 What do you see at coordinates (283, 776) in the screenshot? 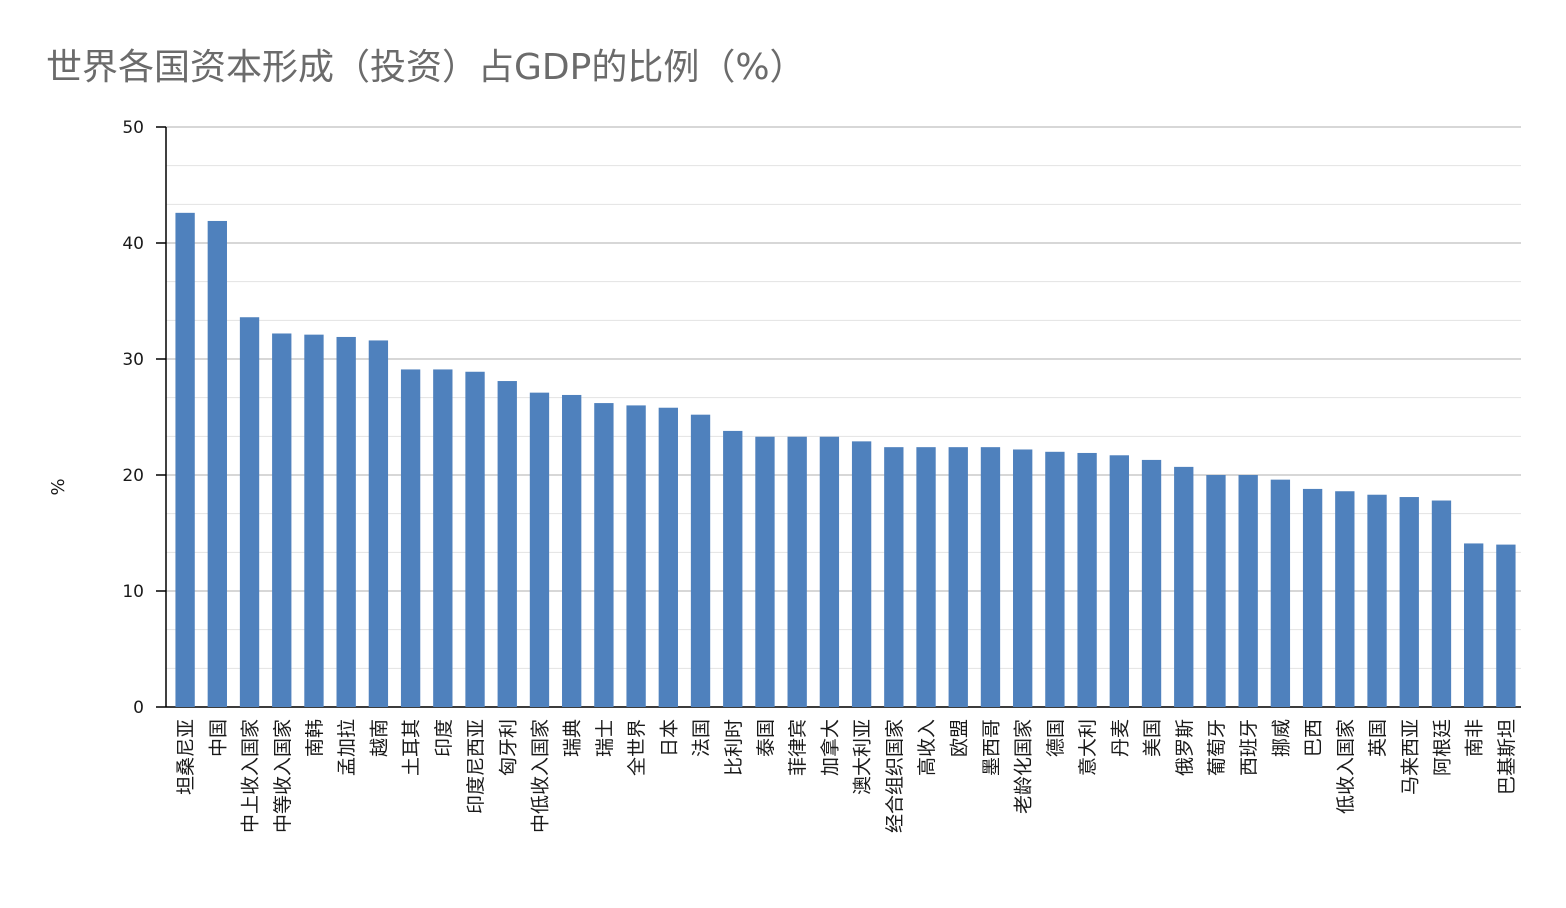
I see `category-label: 中等收入国家` at bounding box center [283, 776].